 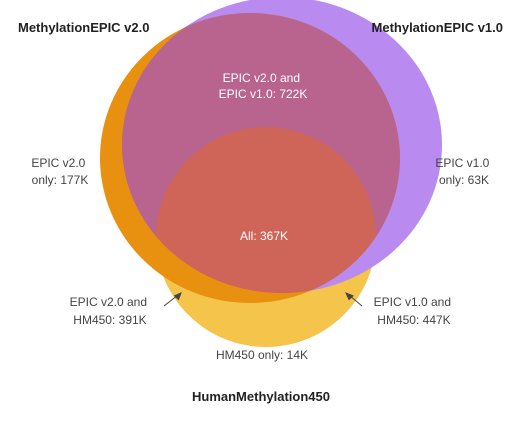 What do you see at coordinates (414, 311) in the screenshot?
I see `epic-v1-hm450-label: EPIC v1.0 and HM450: 447K` at bounding box center [414, 311].